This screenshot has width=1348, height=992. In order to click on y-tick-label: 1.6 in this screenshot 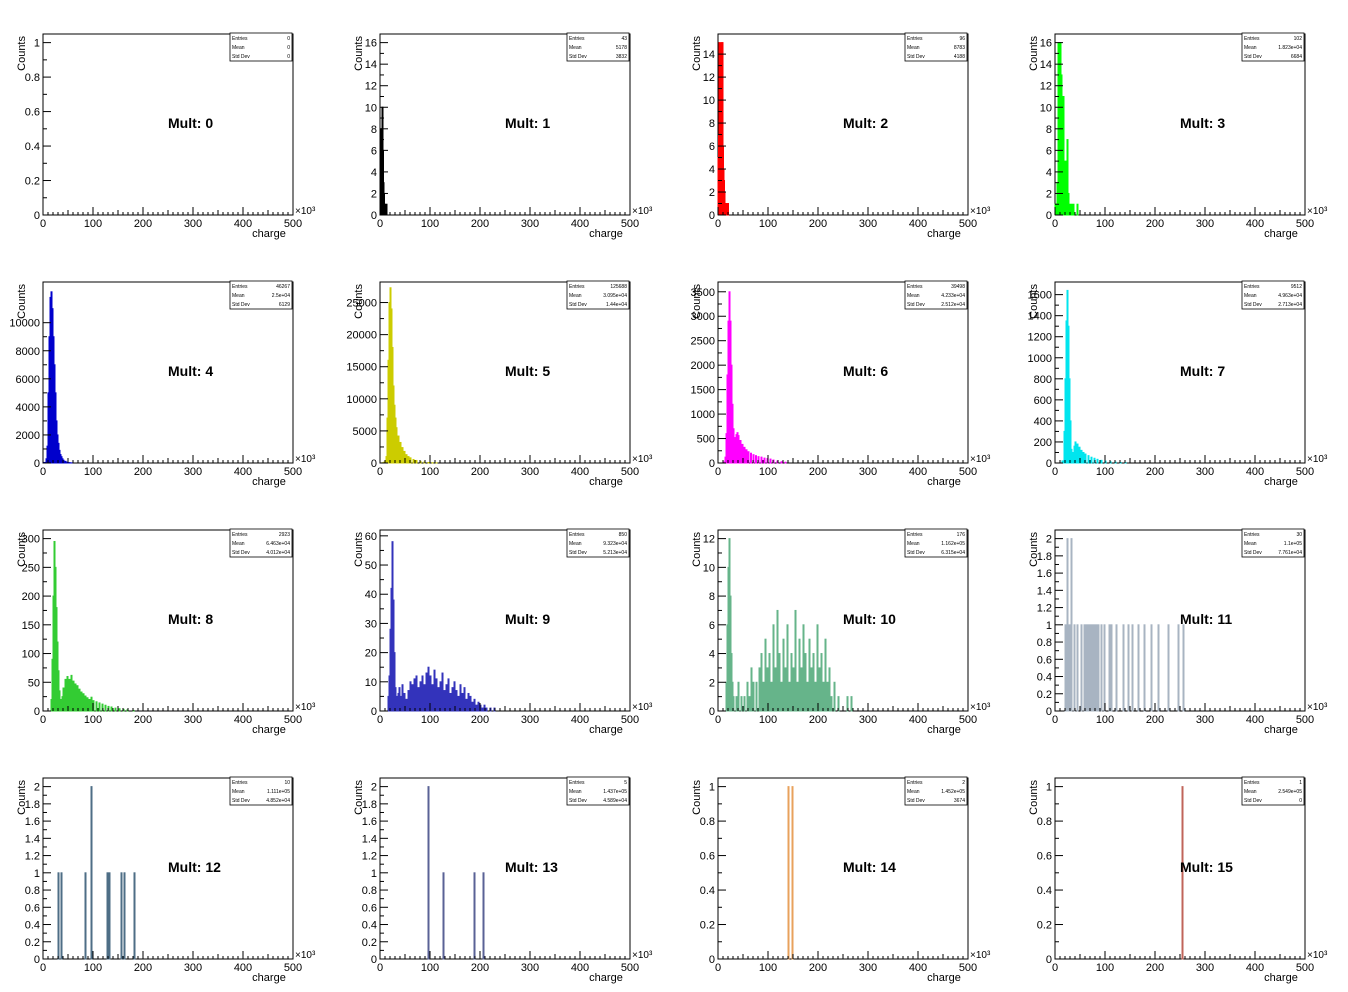, I will do `click(369, 822)`.